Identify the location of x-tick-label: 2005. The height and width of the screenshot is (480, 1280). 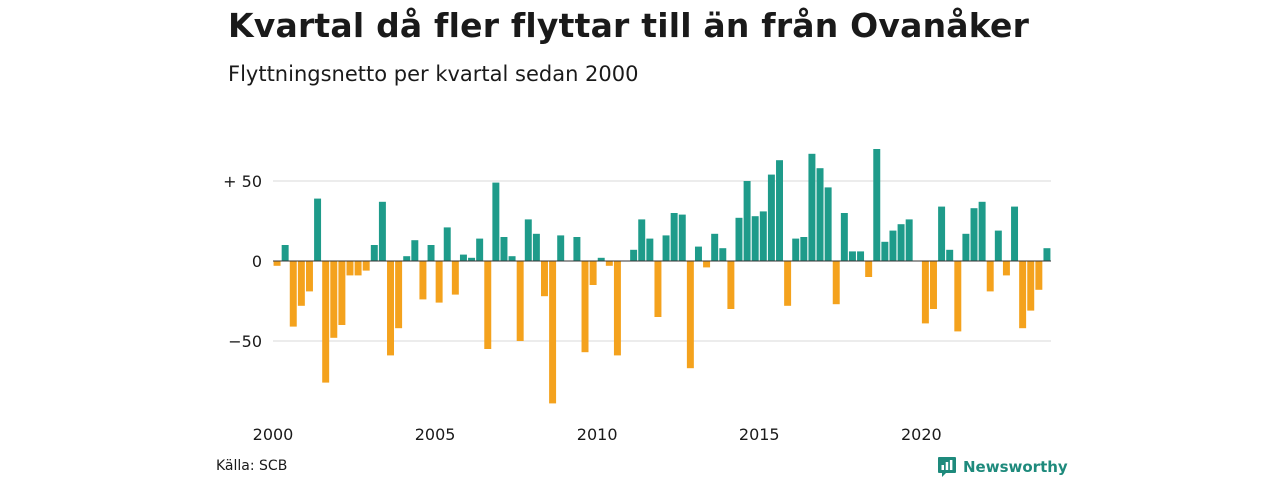
(435, 434).